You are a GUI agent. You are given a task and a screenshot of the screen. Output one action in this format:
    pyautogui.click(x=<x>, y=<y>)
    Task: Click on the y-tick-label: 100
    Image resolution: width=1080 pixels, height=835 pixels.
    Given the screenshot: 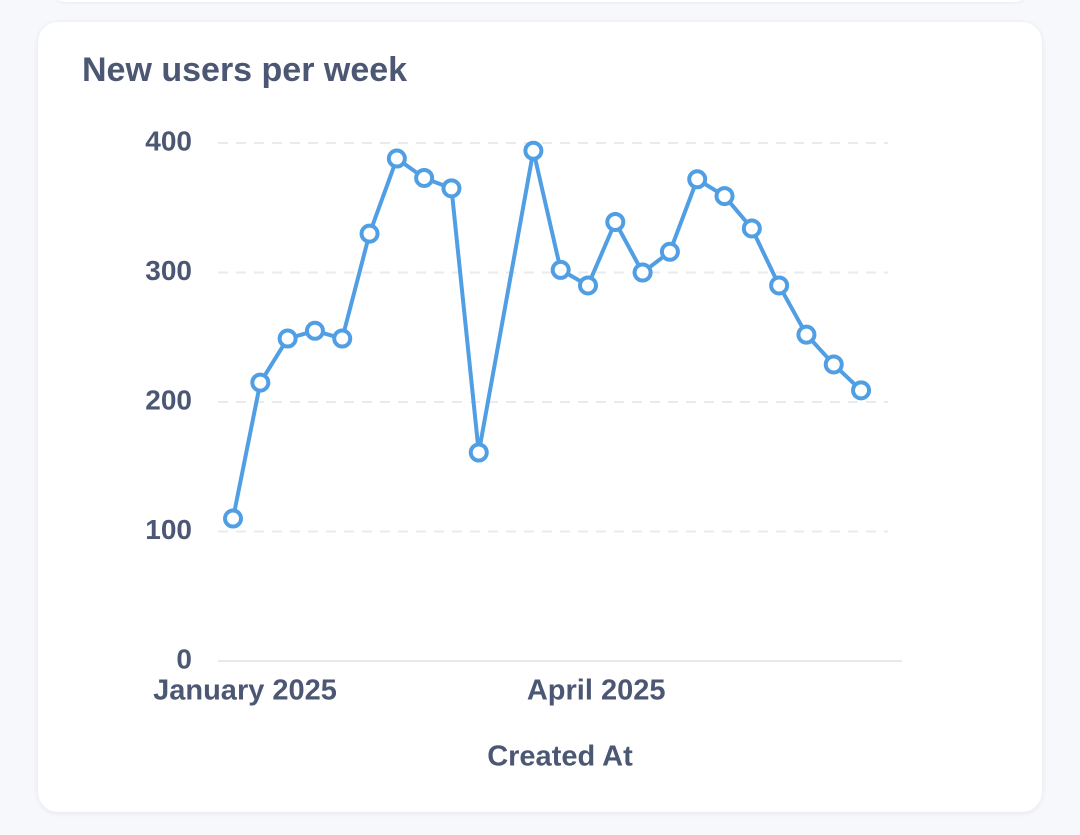 What is the action you would take?
    pyautogui.click(x=168, y=529)
    